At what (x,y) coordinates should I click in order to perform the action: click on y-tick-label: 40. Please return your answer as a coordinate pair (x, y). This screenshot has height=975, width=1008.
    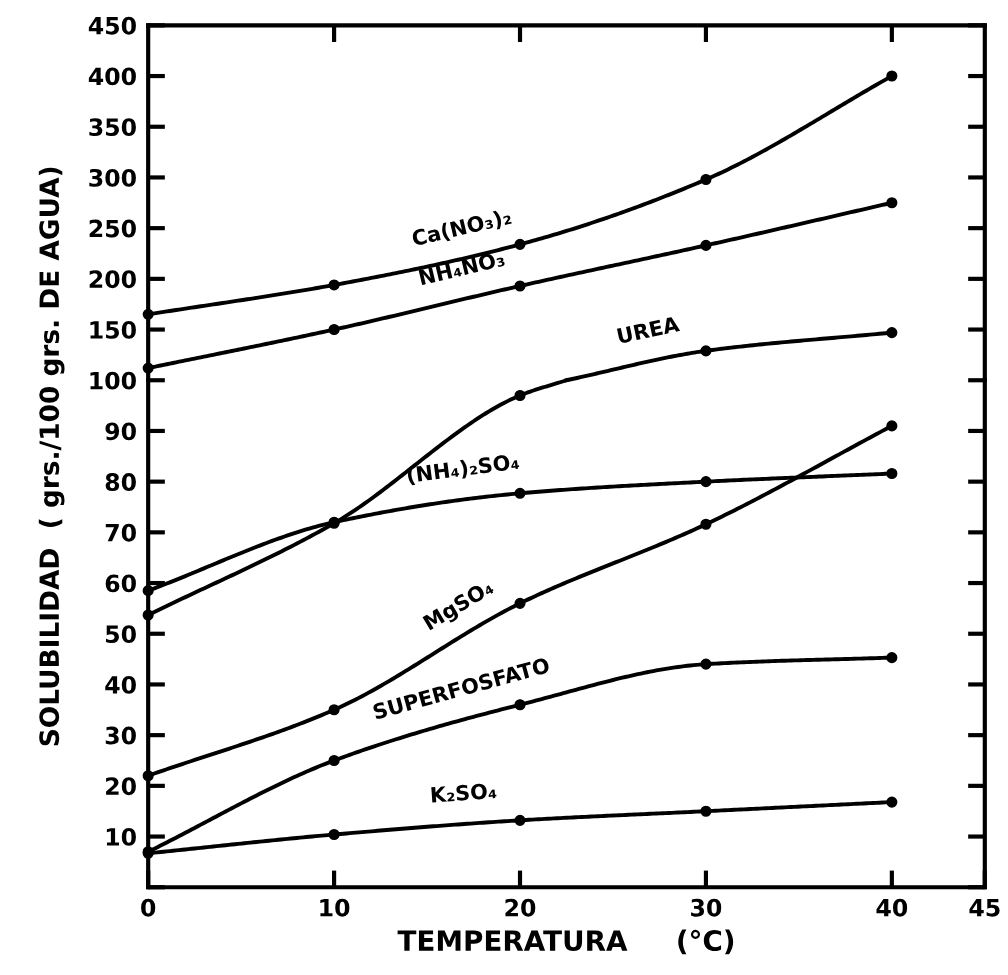
    Looking at the image, I should click on (120, 684).